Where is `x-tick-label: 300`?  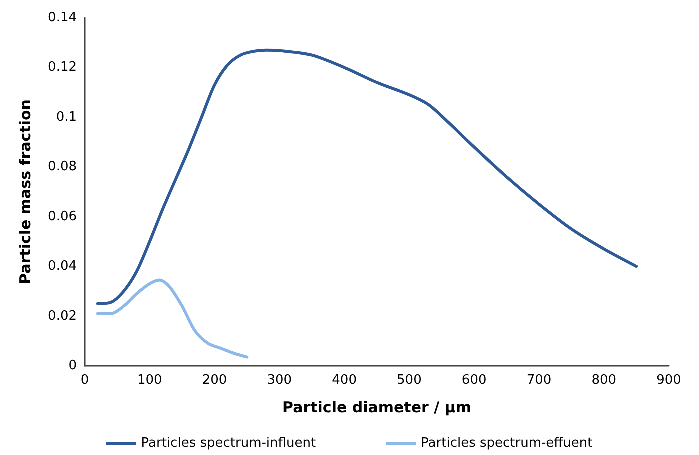 x-tick-label: 300 is located at coordinates (279, 380).